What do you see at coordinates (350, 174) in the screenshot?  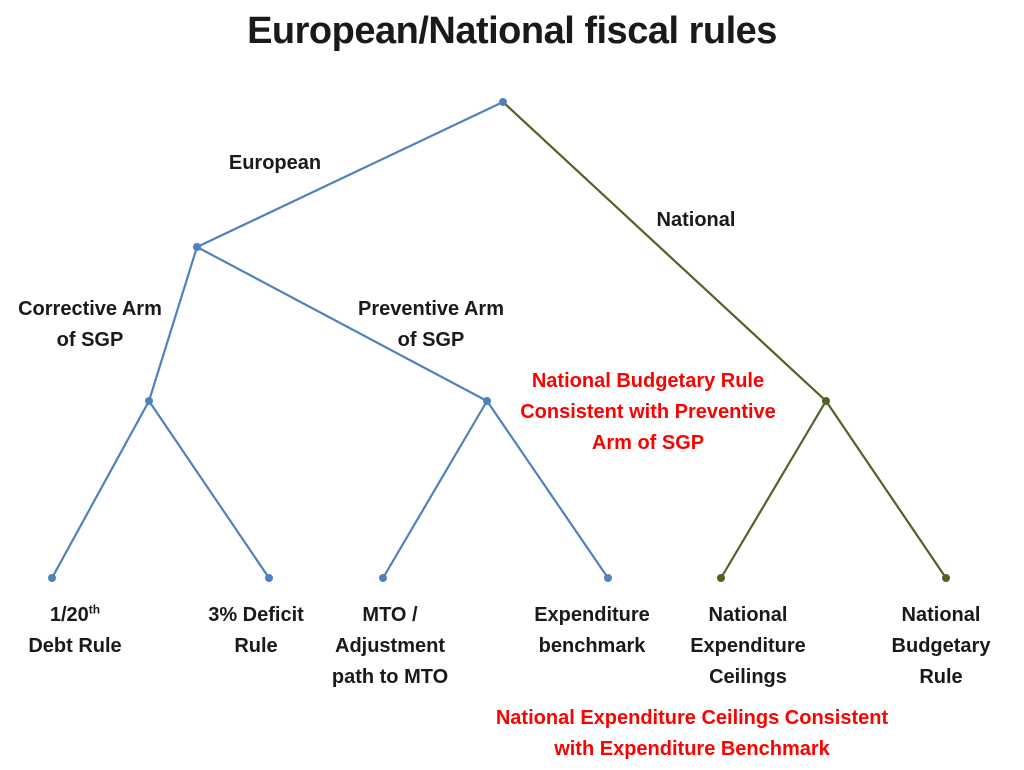 I see `edge-root-european` at bounding box center [350, 174].